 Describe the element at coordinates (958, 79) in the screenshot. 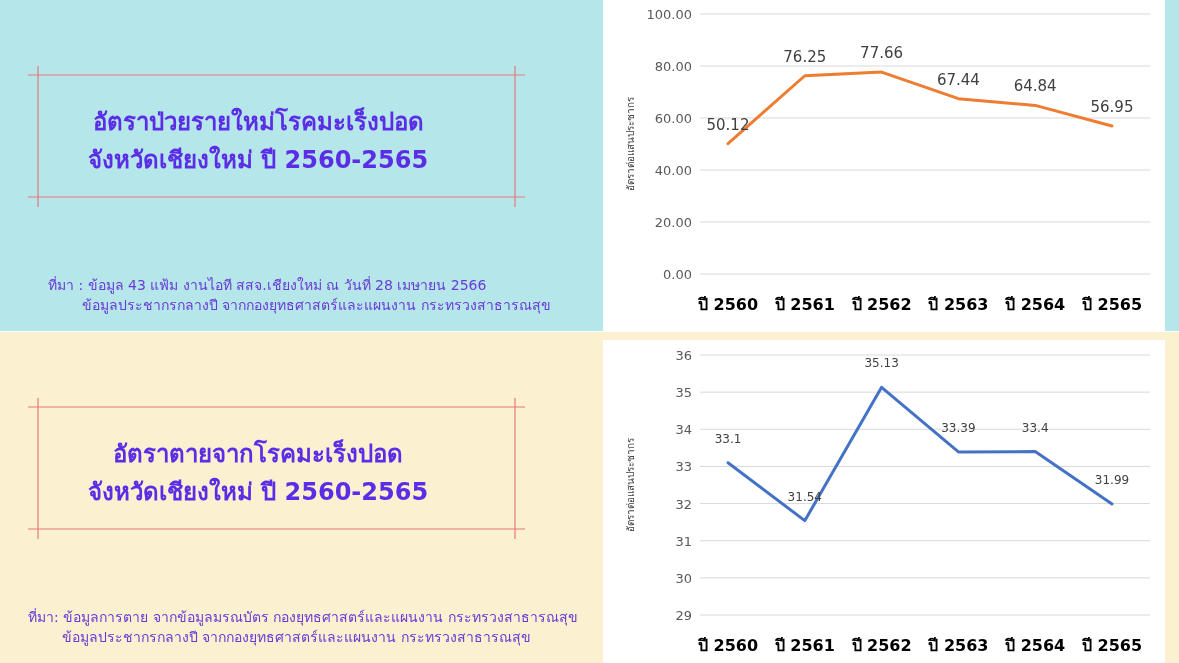

I see `data-label: 67.44` at that location.